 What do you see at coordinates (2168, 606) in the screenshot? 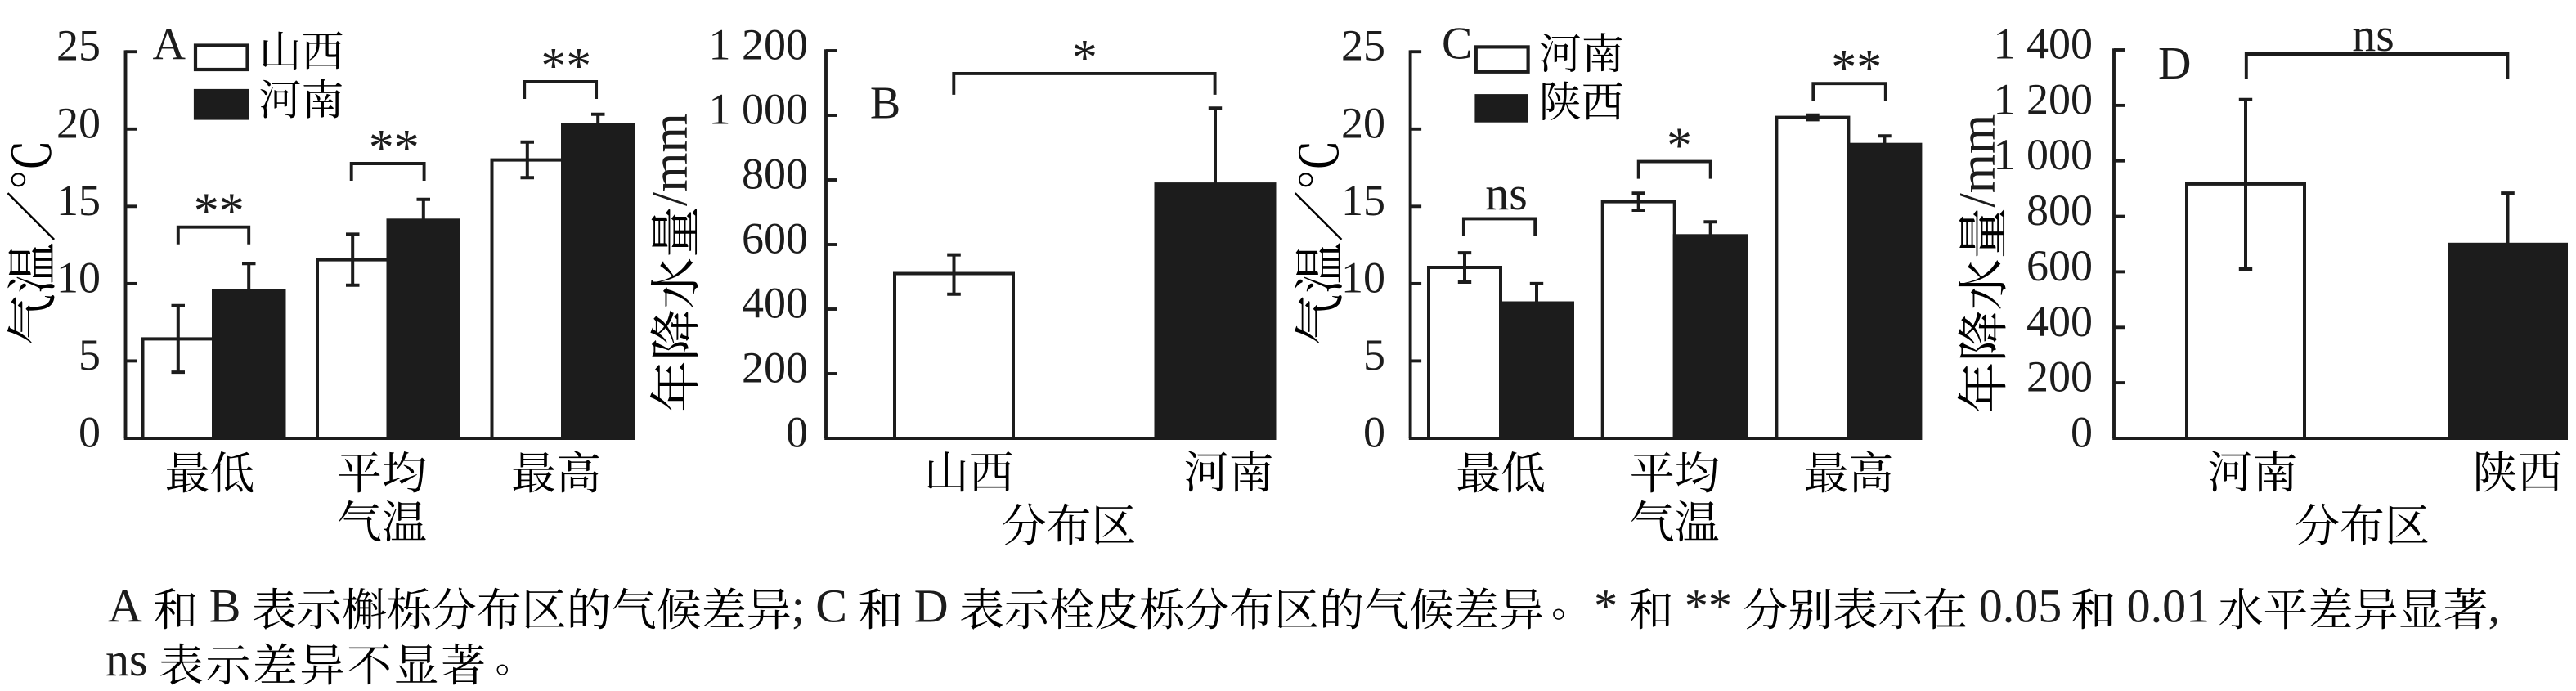
I see `svg-text: 0.01` at bounding box center [2168, 606].